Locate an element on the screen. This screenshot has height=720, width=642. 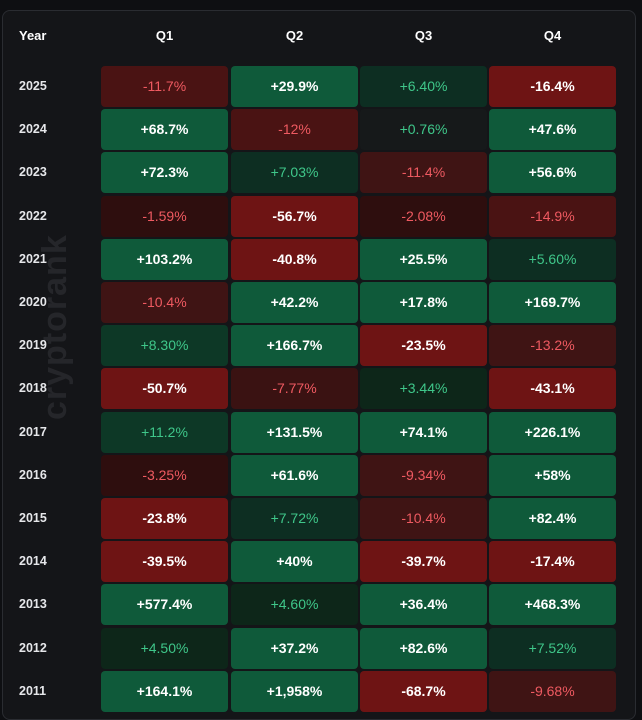
return-cell-q2: -12% is located at coordinates (294, 129).